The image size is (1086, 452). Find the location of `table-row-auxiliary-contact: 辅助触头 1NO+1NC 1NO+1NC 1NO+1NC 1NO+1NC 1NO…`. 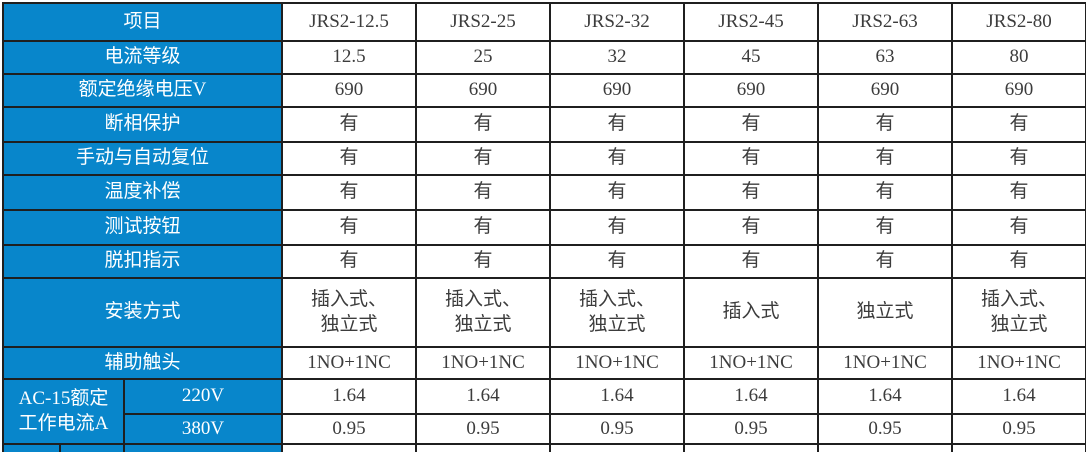

table-row-auxiliary-contact: 辅助触头 1NO+1NC 1NO+1NC 1NO+1NC 1NO+1NC 1NO… is located at coordinates (543, 363).